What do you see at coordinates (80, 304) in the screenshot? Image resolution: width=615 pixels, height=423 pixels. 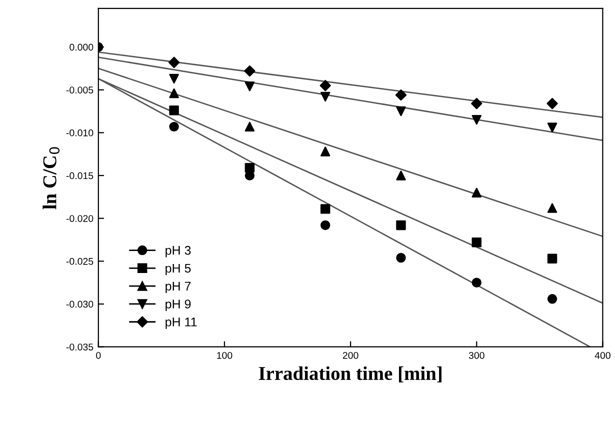 I see `y-tick-label: -0.030` at bounding box center [80, 304].